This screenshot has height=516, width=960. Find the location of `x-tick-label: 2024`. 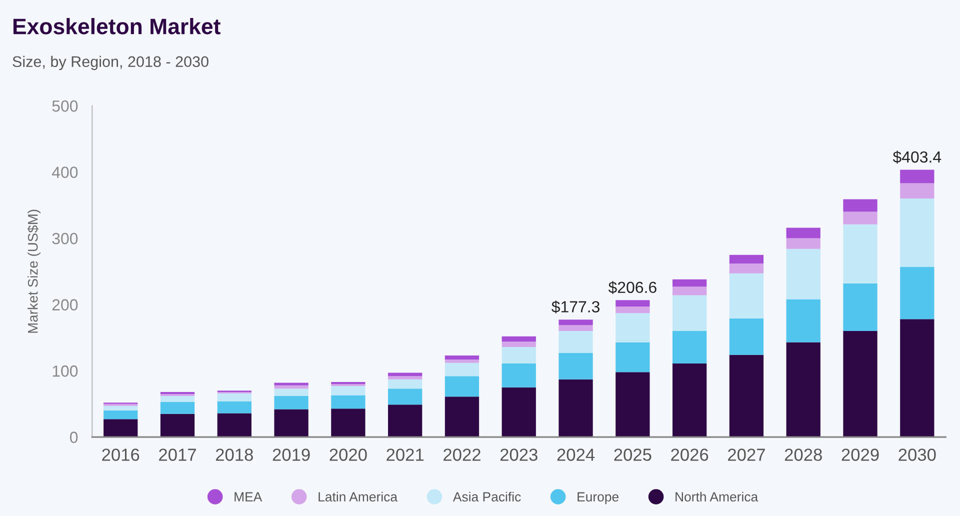

x-tick-label: 2024 is located at coordinates (576, 454).